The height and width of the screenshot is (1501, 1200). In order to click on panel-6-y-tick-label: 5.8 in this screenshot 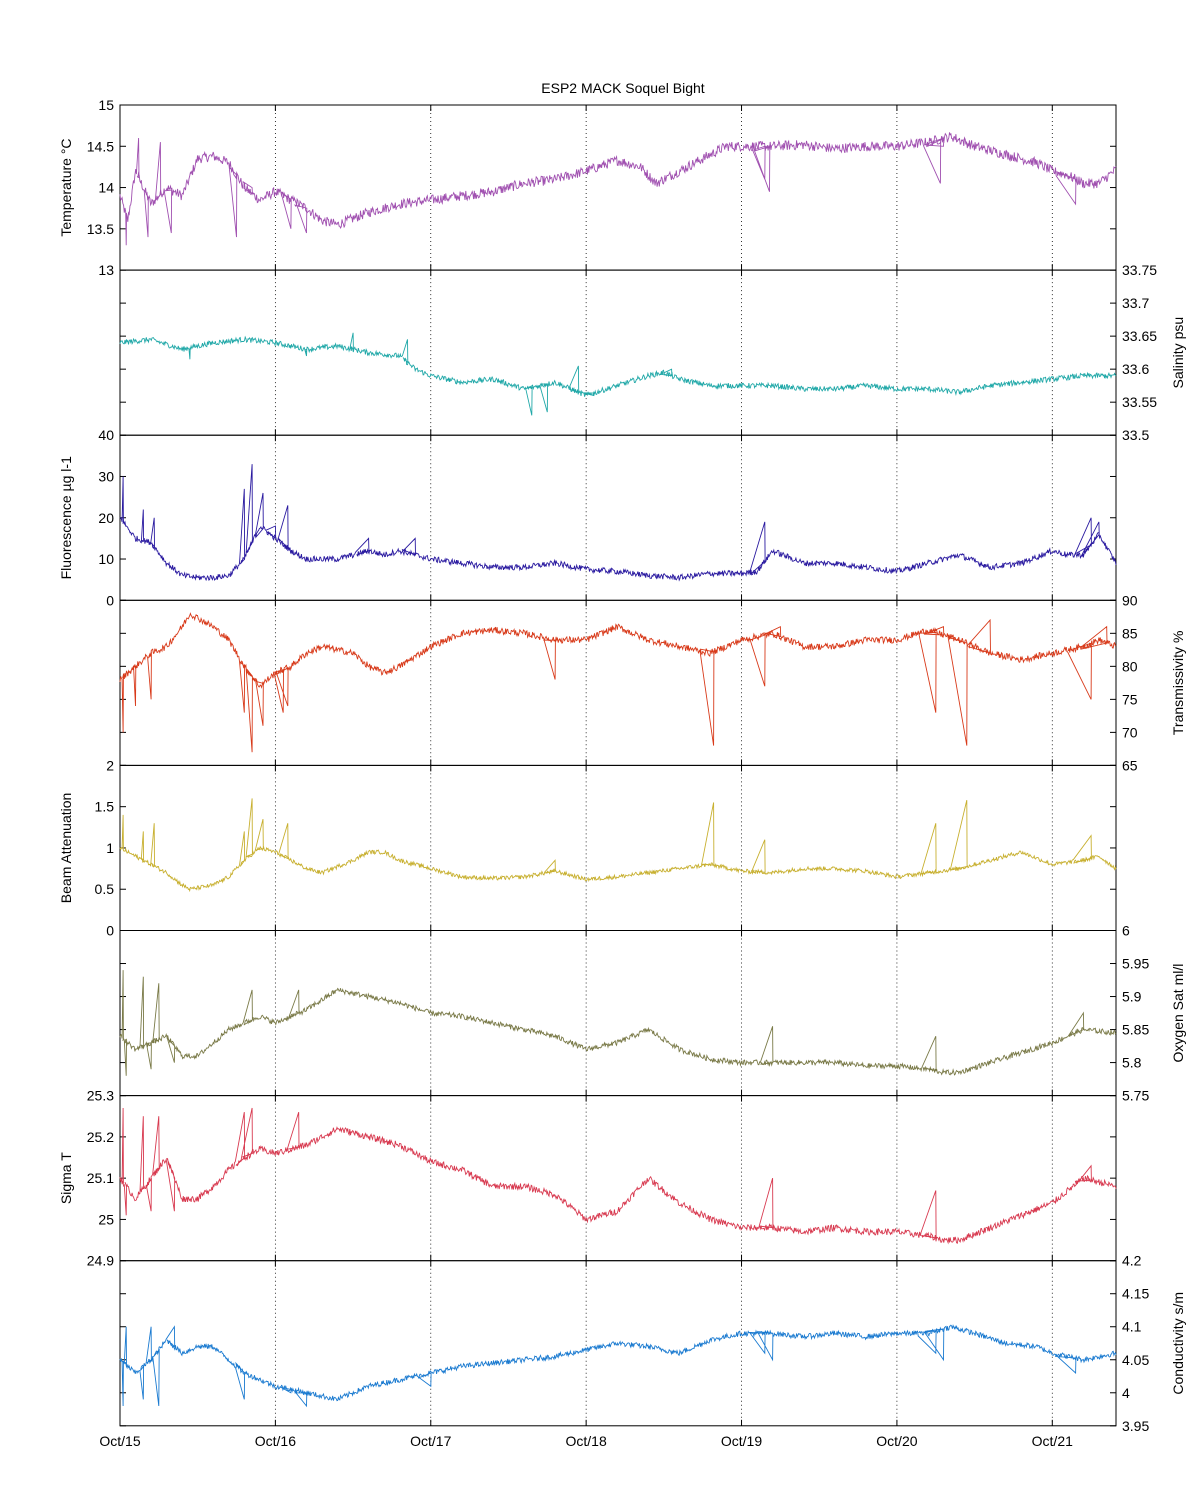, I will do `click(1132, 1063)`.